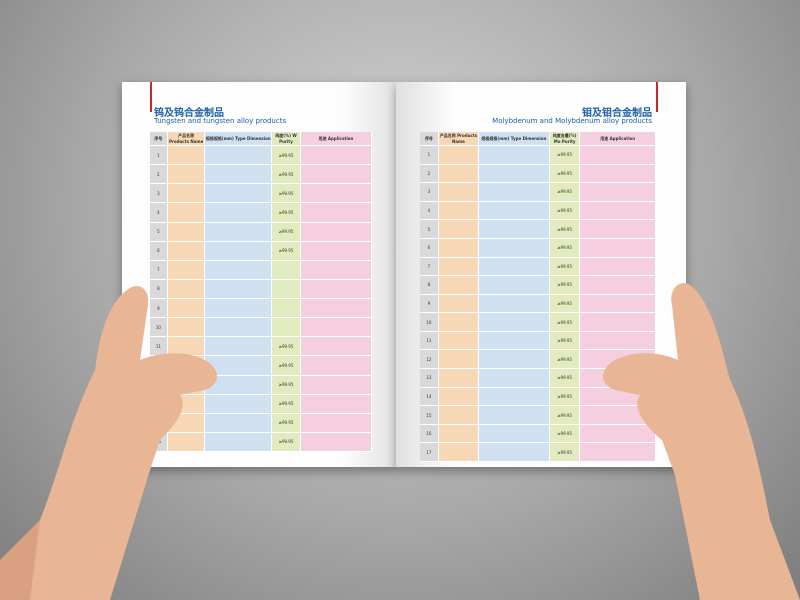 Image resolution: width=800 pixels, height=600 pixels. I want to click on table-cell: 8, so click(159, 289).